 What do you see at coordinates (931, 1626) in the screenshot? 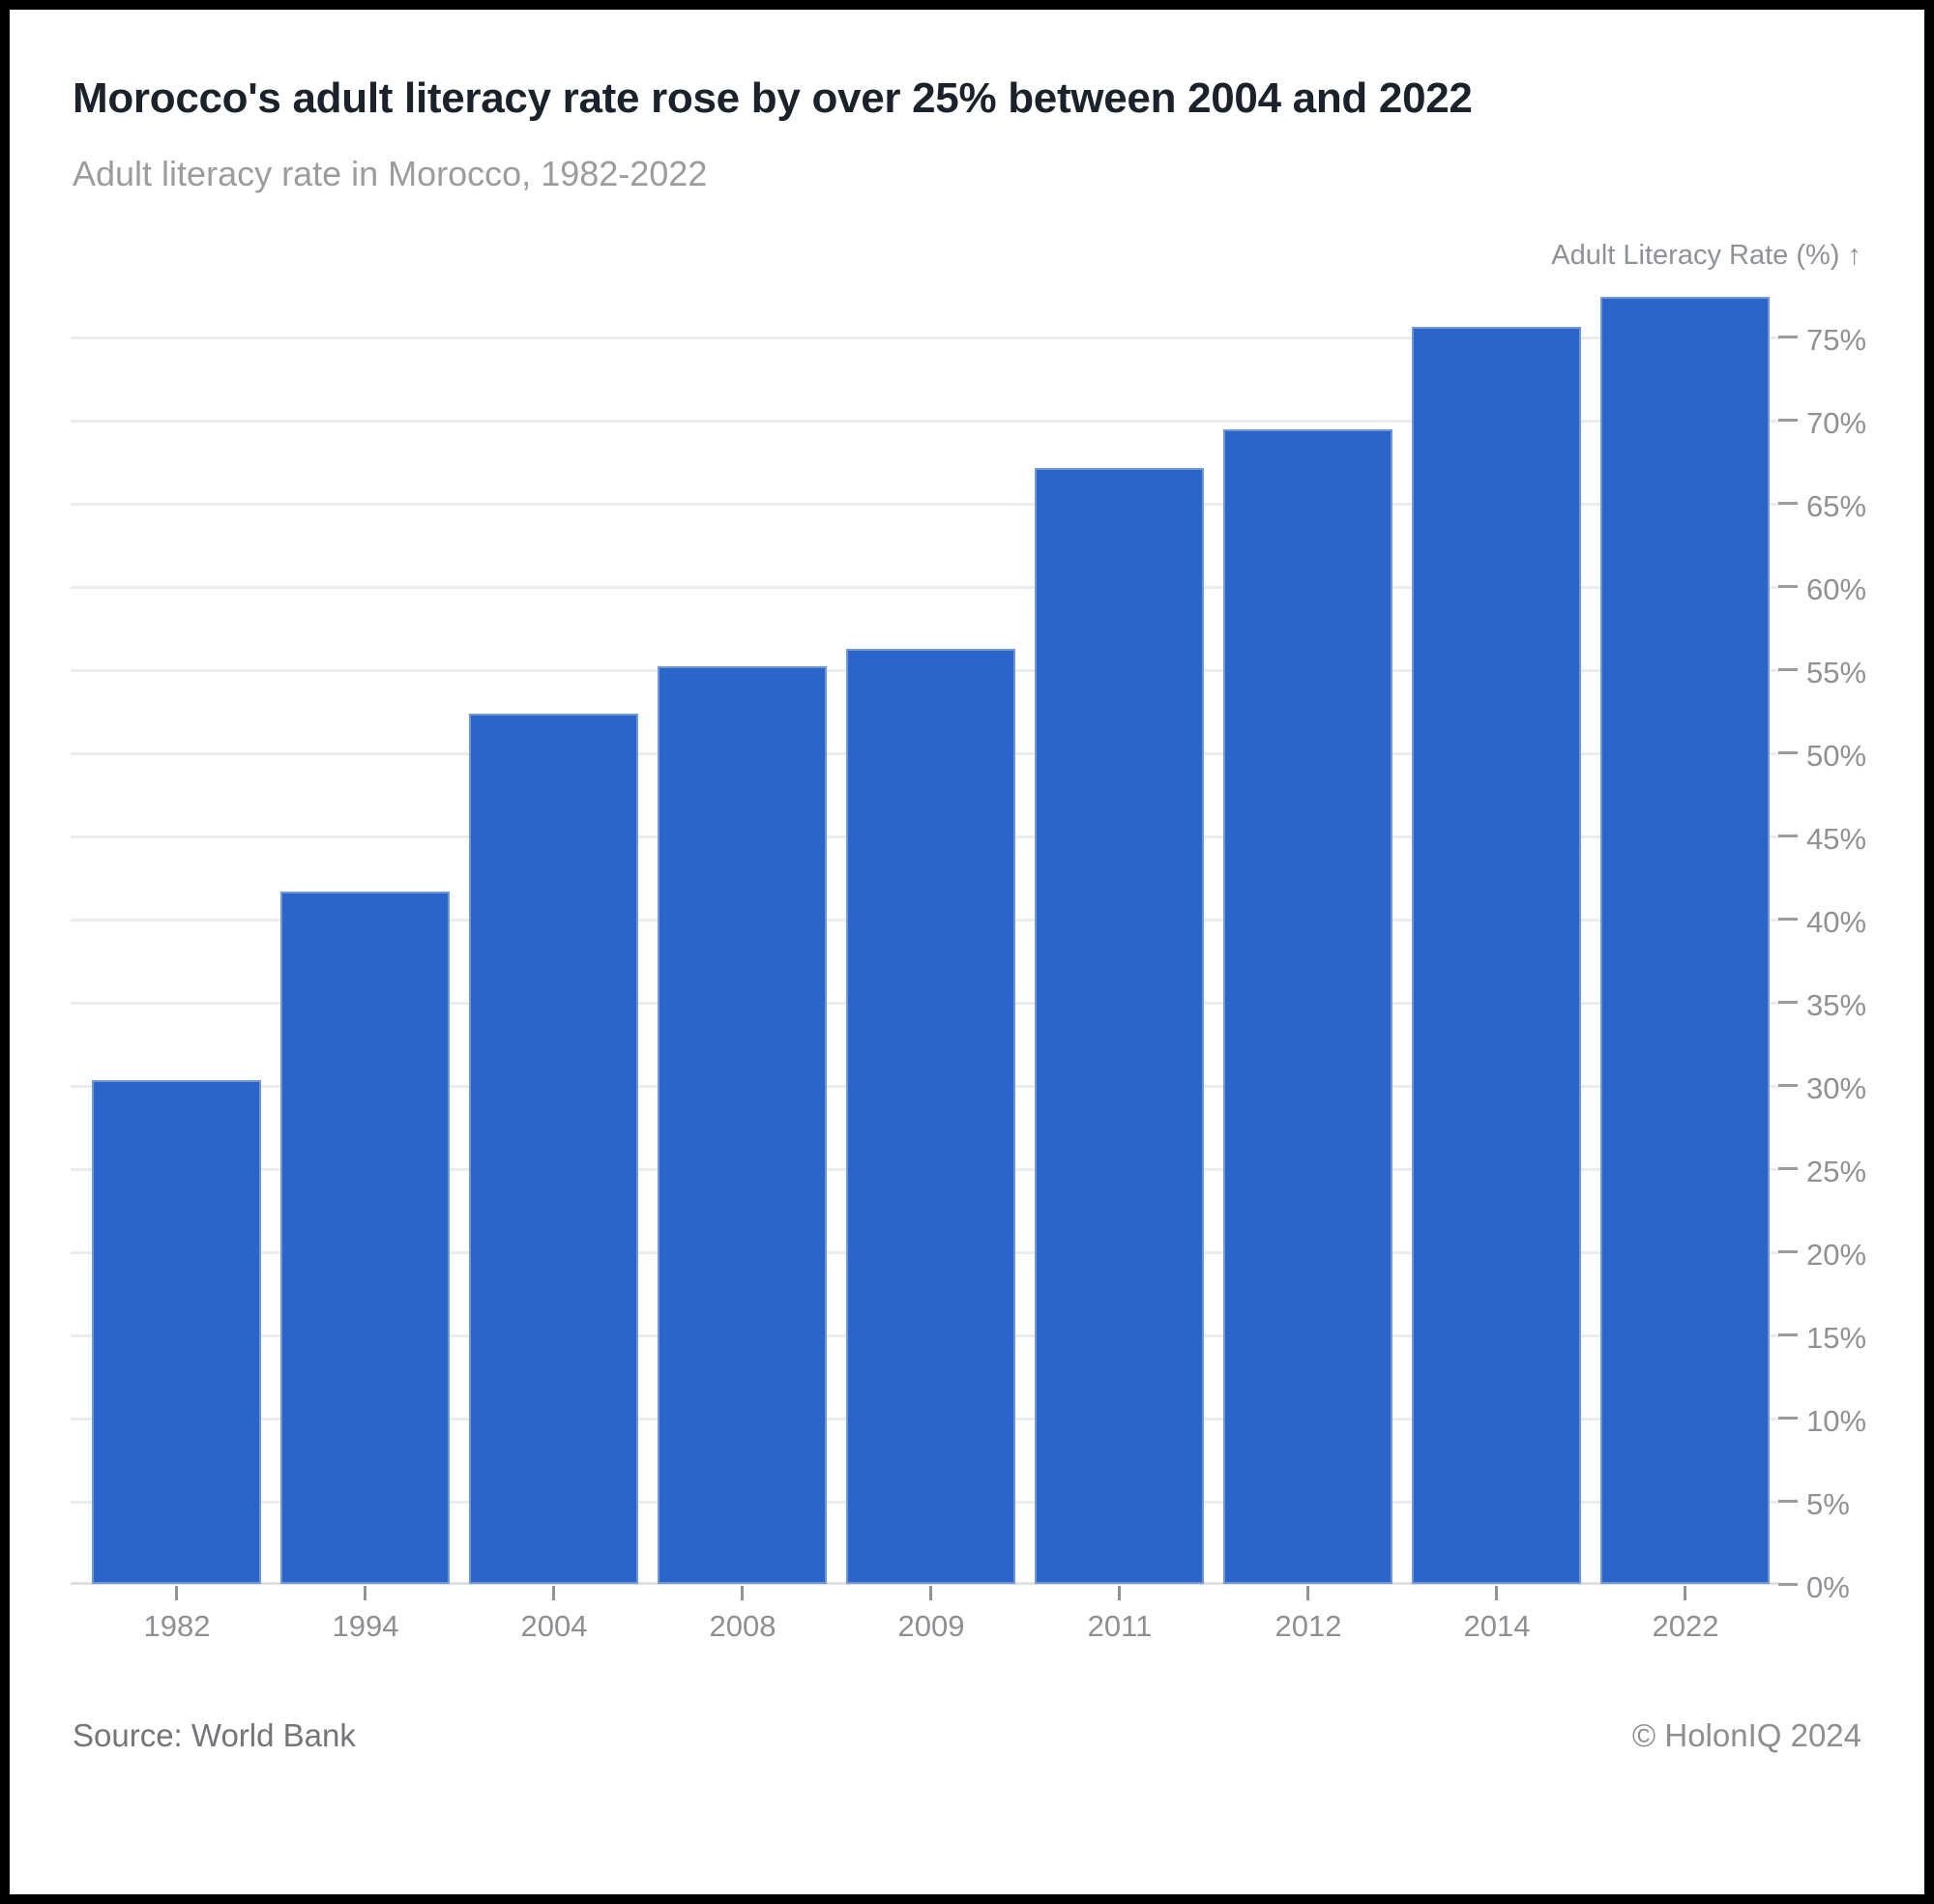
I see `x-axis-label-2009: 2009` at bounding box center [931, 1626].